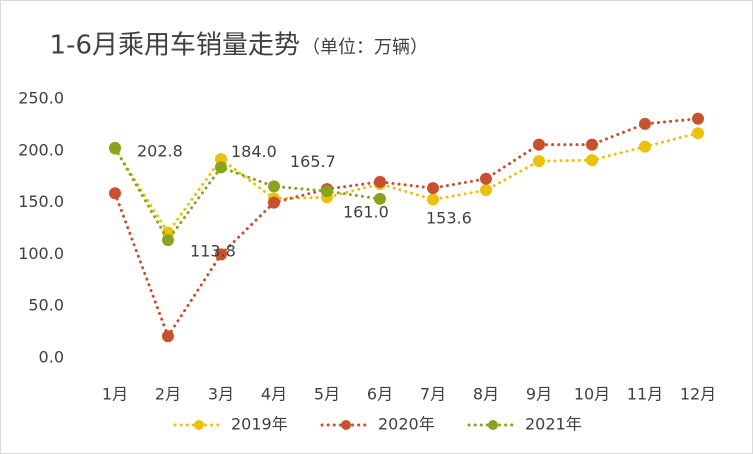  I want to click on data-label: 113.8, so click(213, 251).